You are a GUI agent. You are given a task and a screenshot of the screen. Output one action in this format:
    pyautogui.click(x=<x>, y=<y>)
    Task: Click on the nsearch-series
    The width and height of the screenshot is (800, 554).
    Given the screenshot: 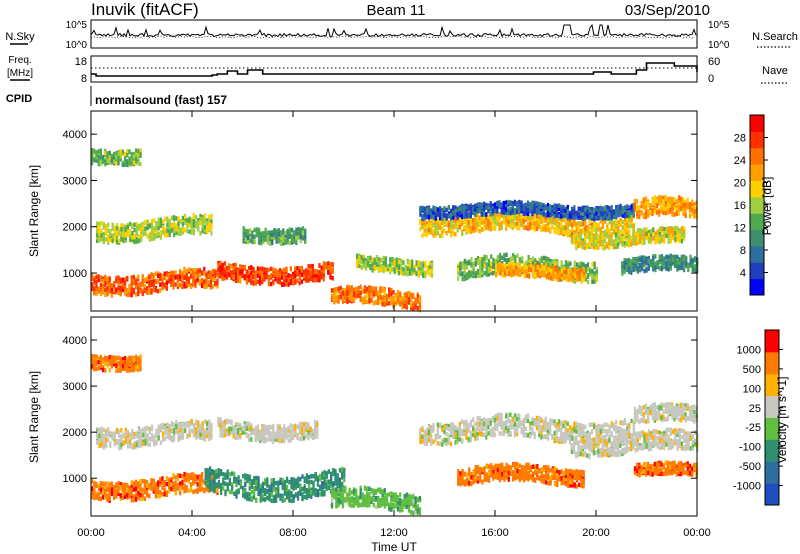 What is the action you would take?
    pyautogui.click(x=393, y=37)
    